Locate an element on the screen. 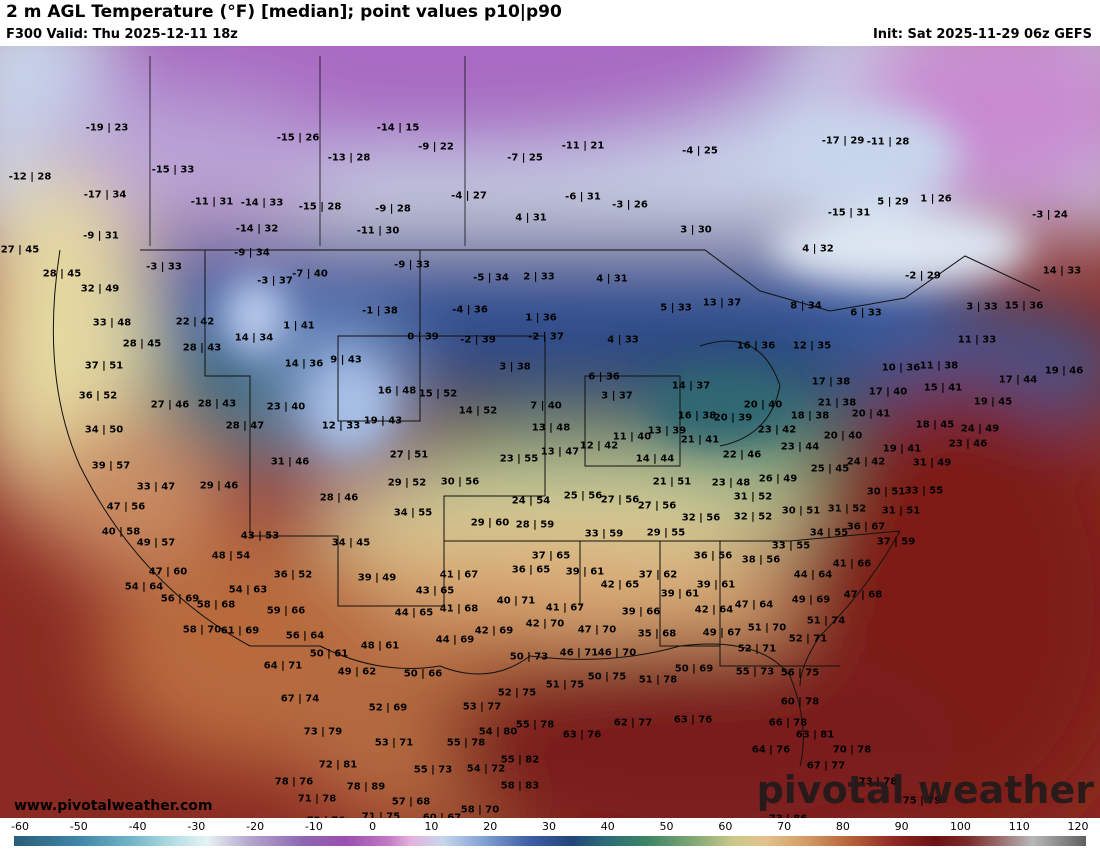 This screenshot has width=1100, height=850. point-value-label: 42 | 69 is located at coordinates (494, 631).